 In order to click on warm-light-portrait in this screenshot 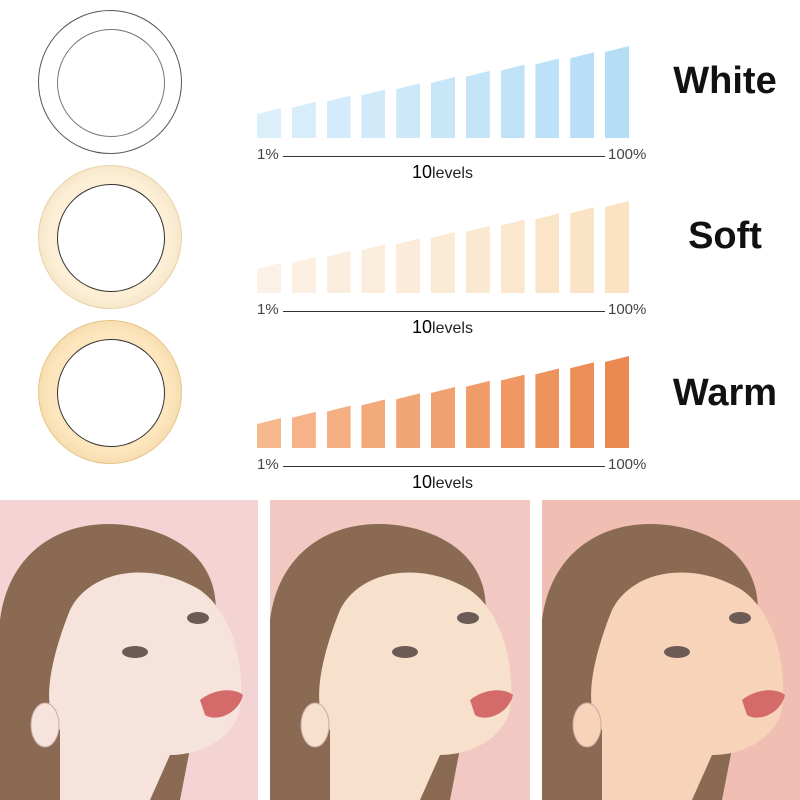, I will do `click(671, 650)`.